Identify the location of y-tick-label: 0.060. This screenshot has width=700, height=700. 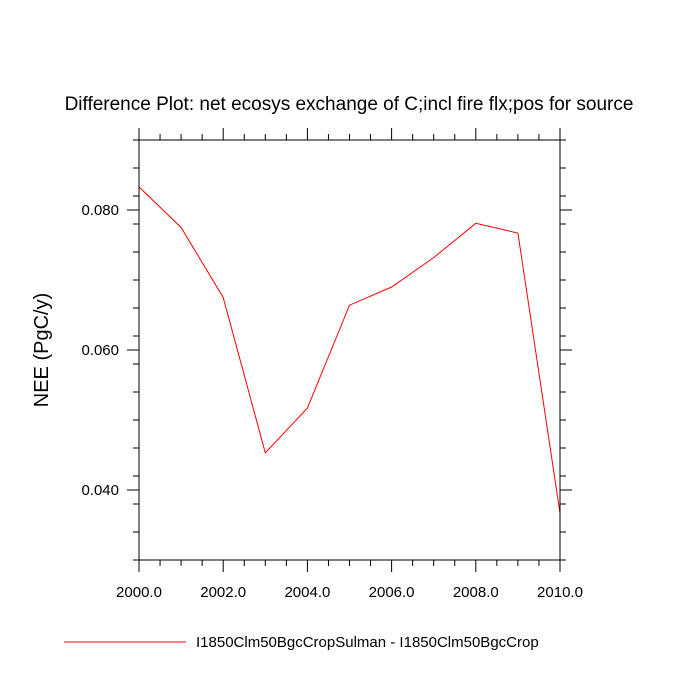
(100, 350).